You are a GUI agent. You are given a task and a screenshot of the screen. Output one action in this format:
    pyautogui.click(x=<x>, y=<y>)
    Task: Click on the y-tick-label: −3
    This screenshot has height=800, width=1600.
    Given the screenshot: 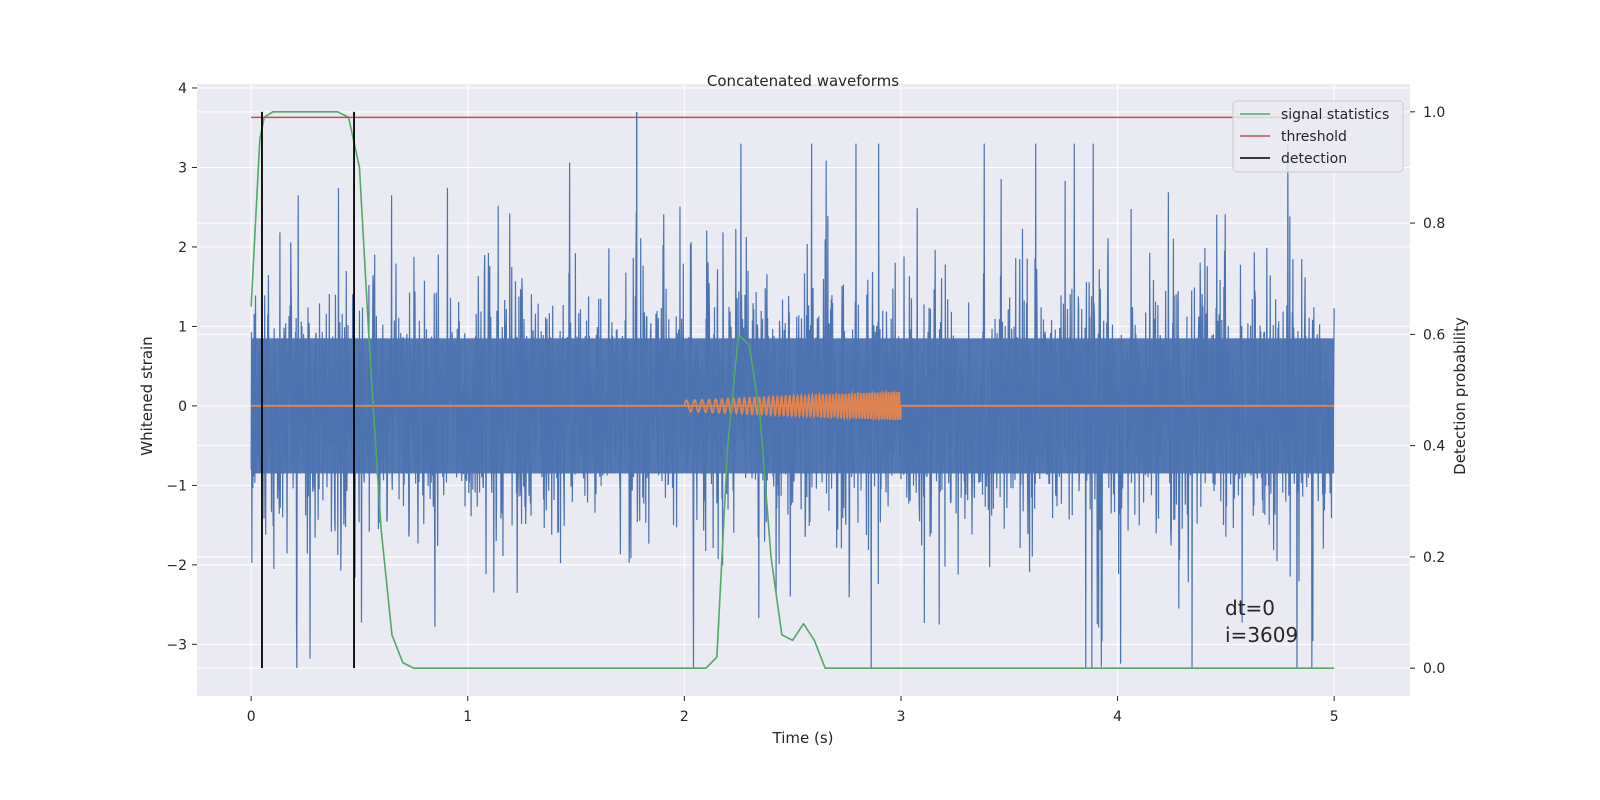 What is the action you would take?
    pyautogui.click(x=176, y=645)
    